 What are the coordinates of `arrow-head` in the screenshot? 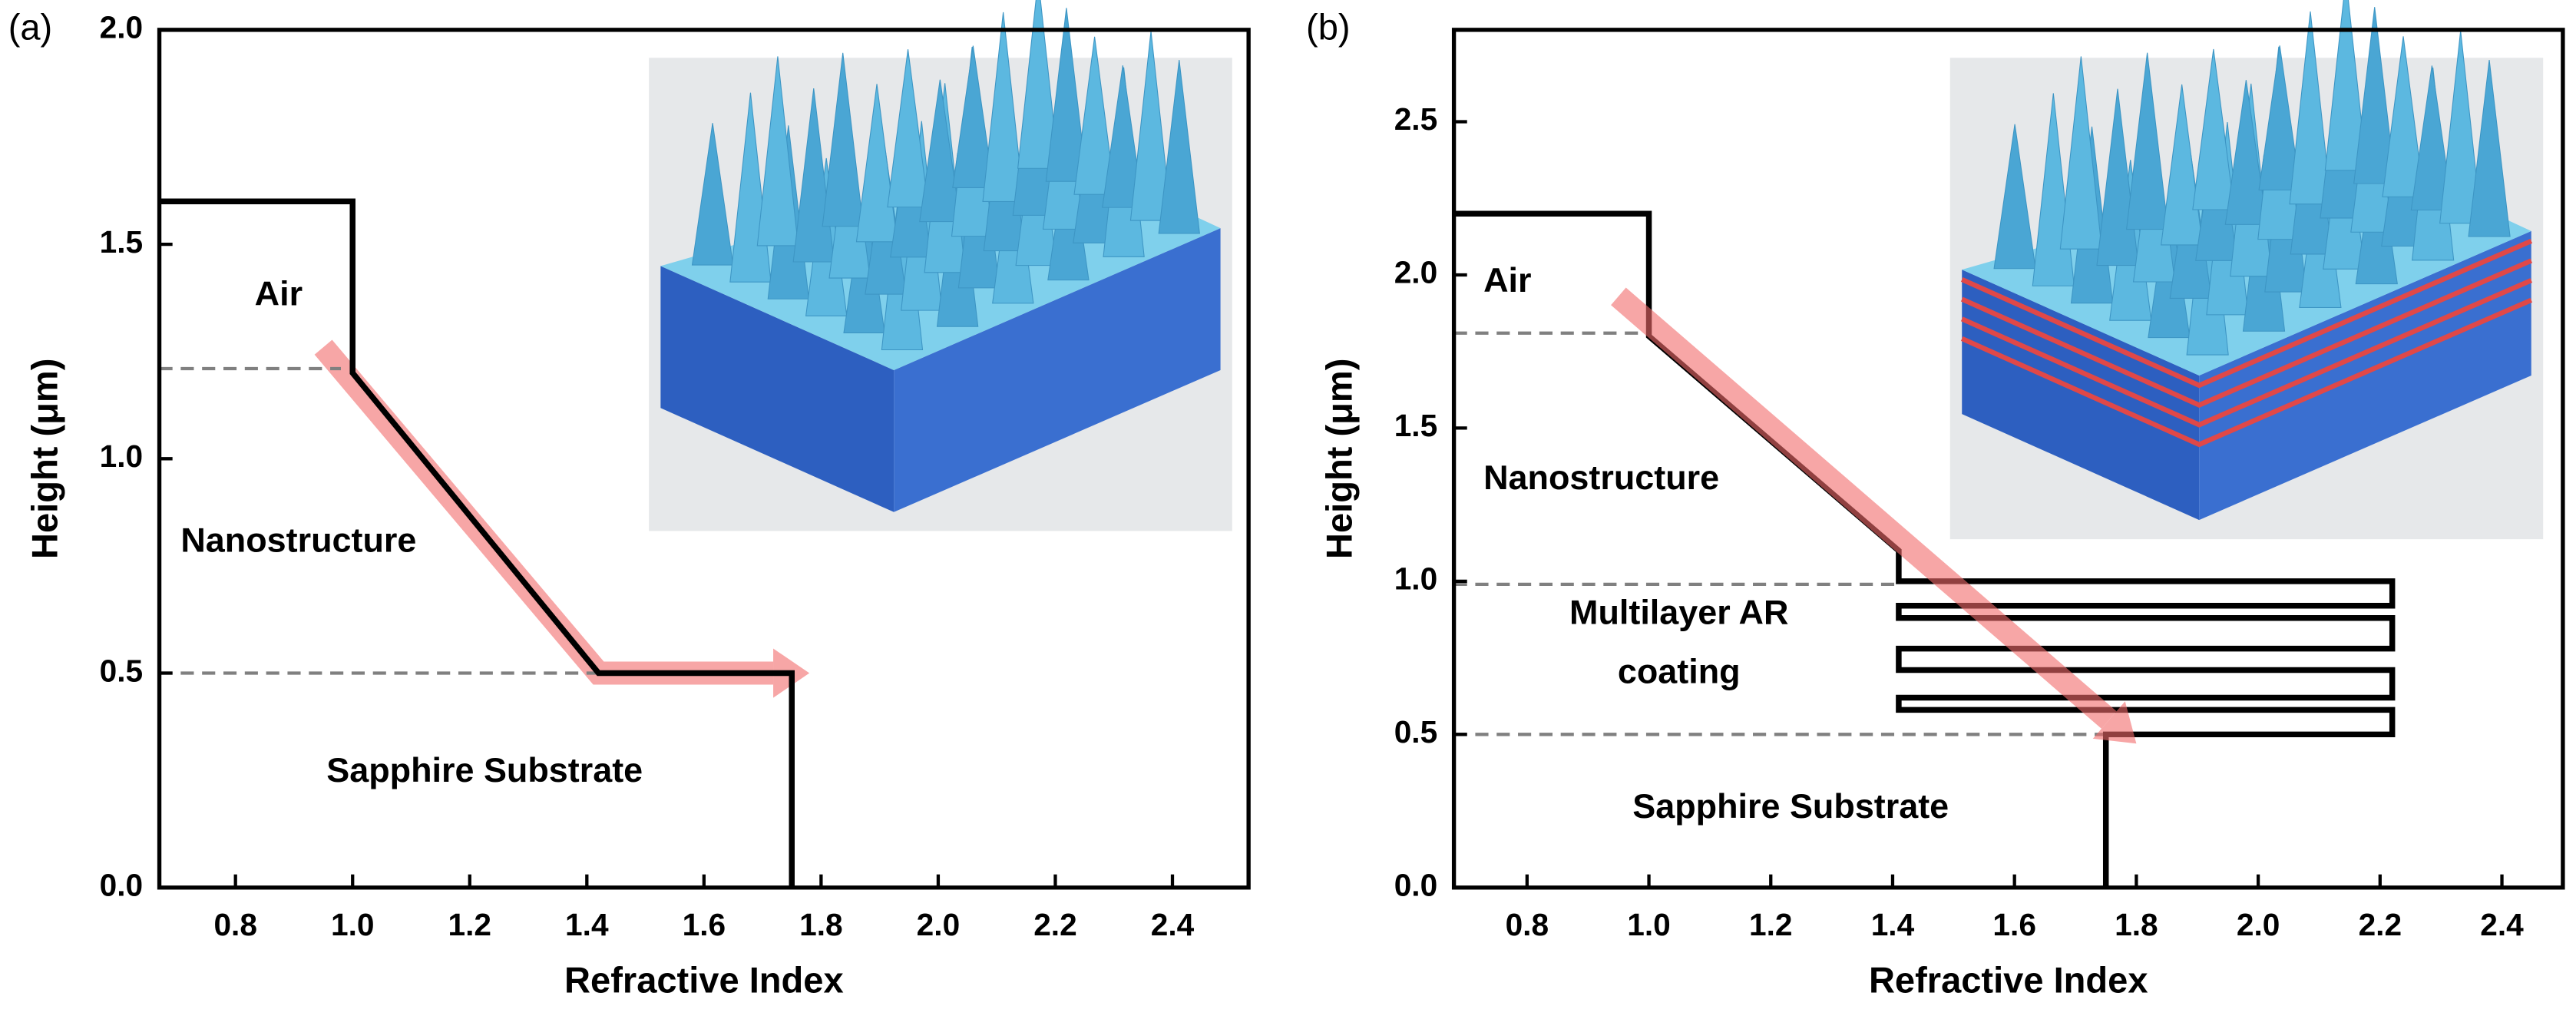 It's located at (2114, 722).